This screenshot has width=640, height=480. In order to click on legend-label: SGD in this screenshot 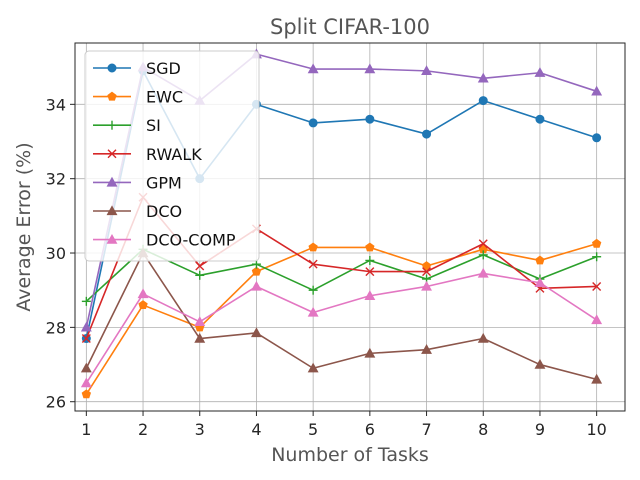, I will do `click(163, 68)`.